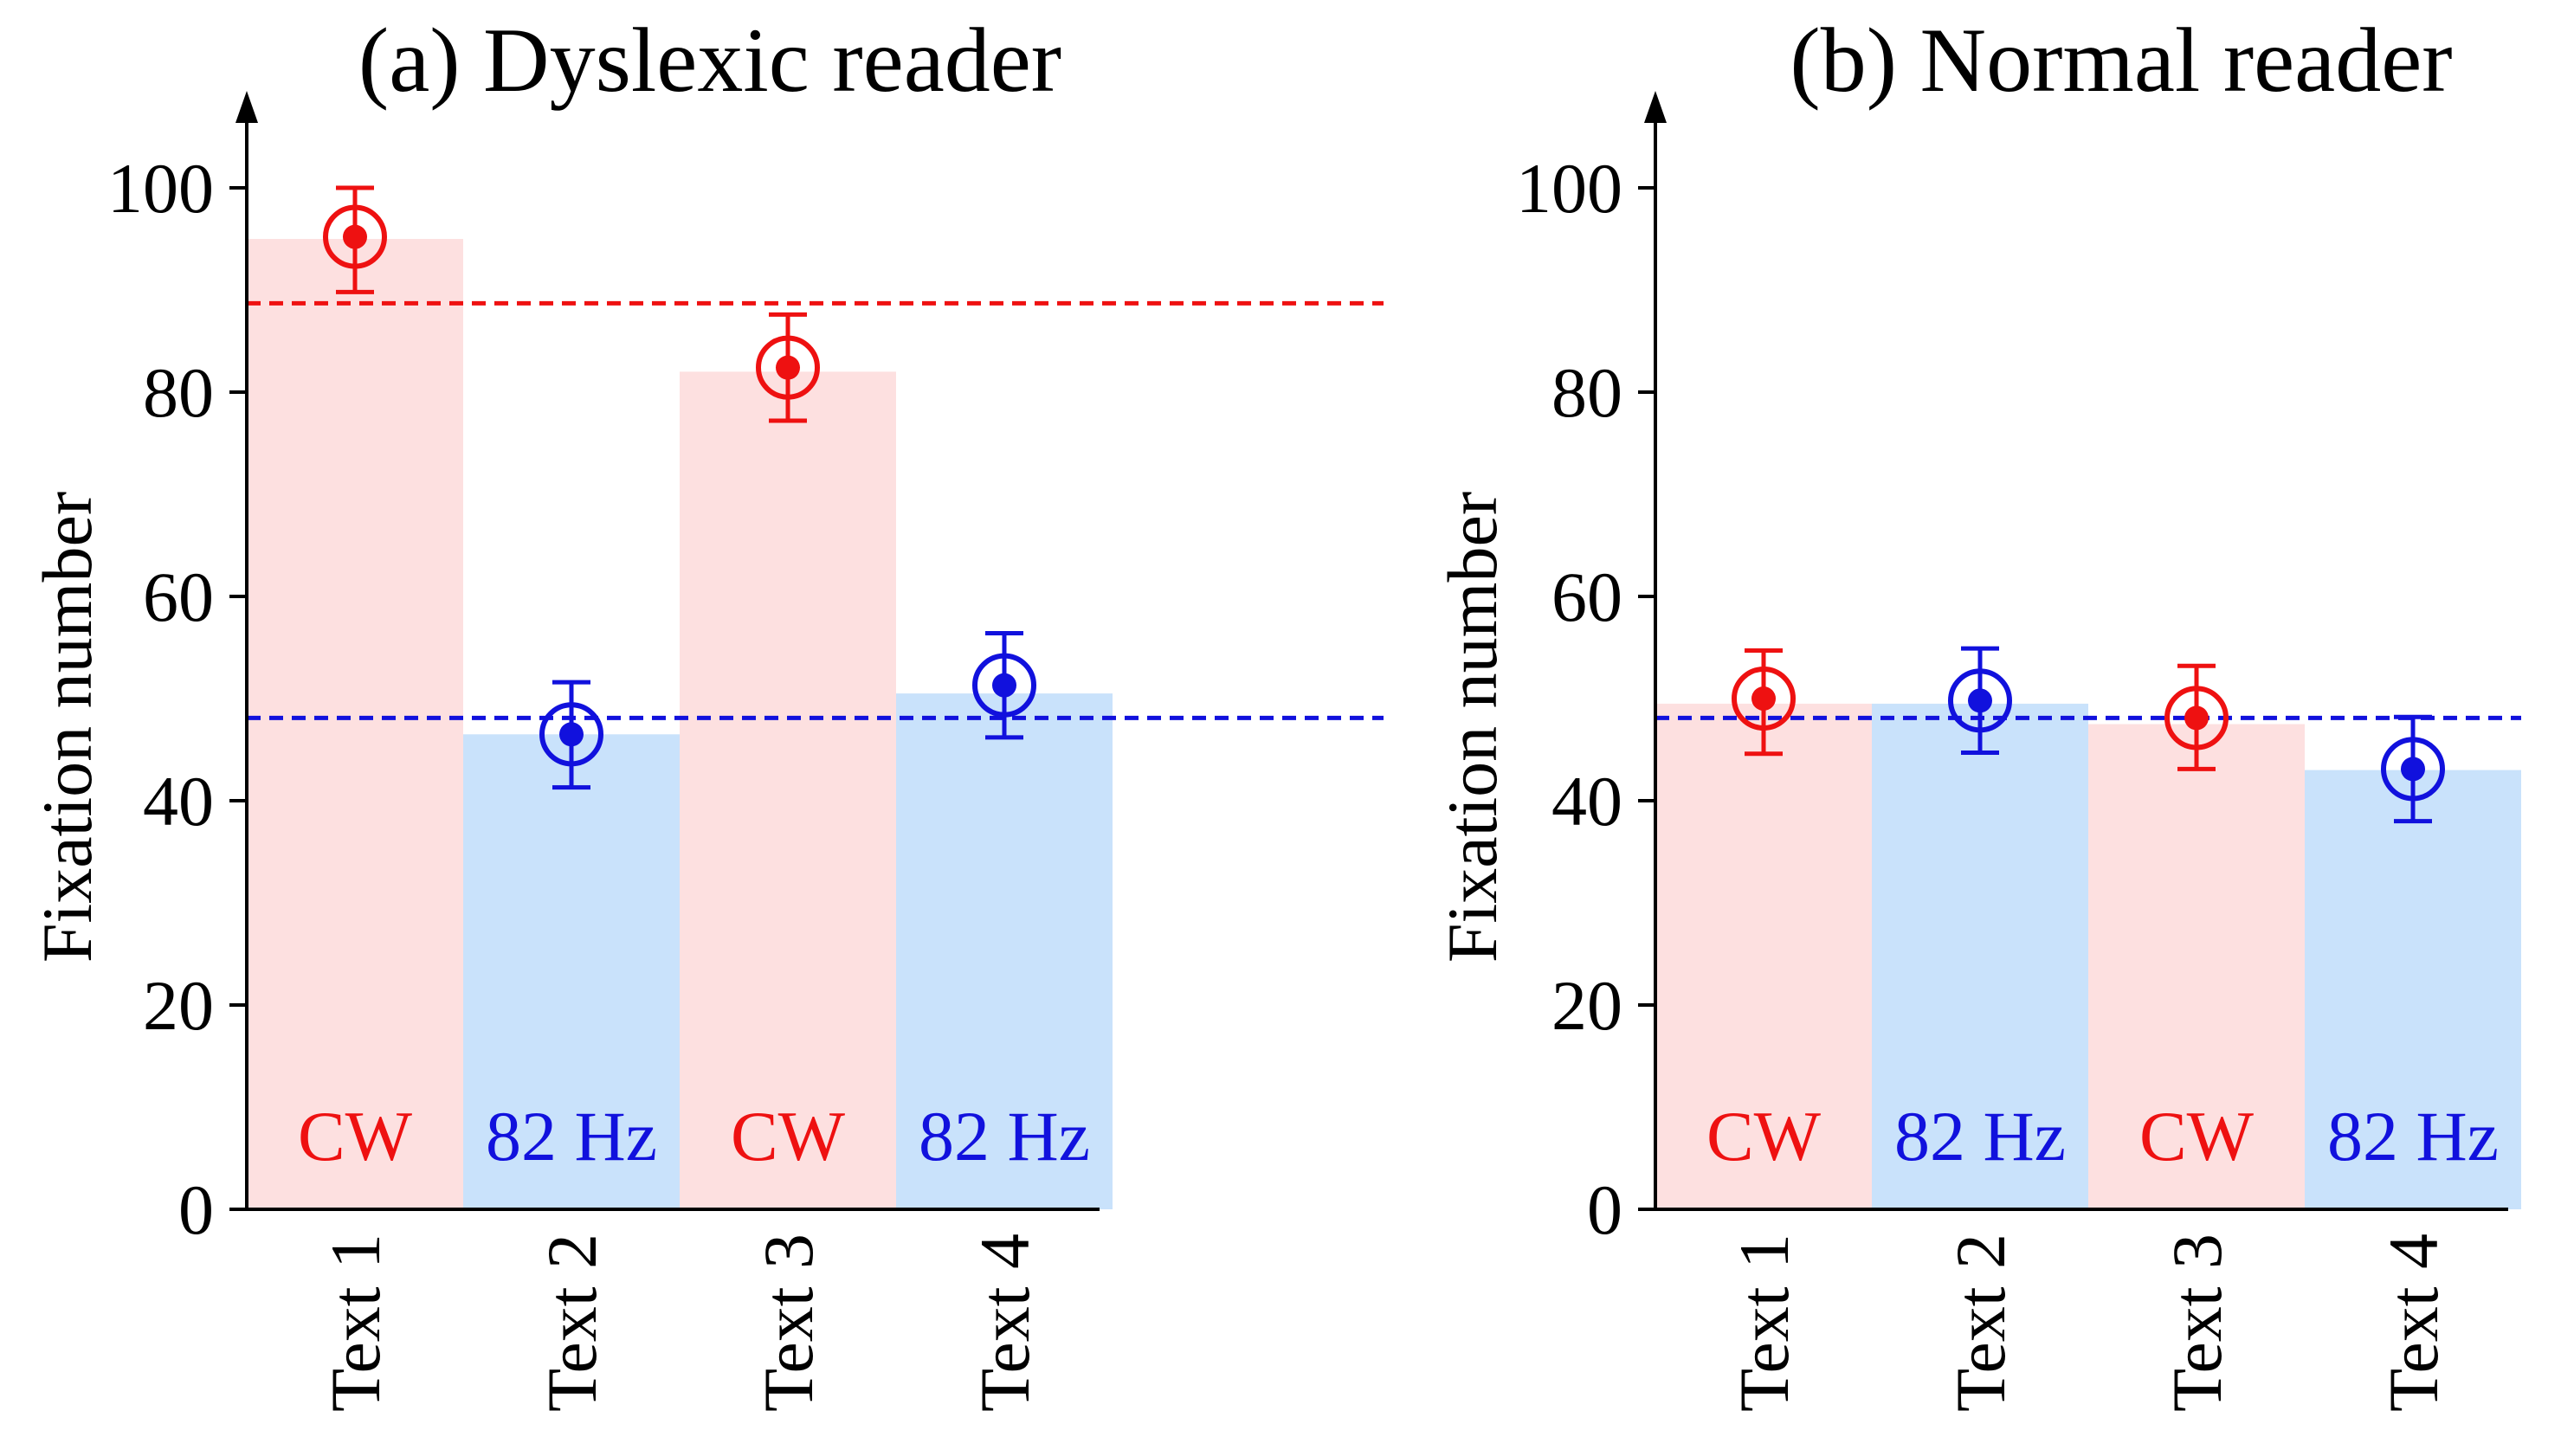 This screenshot has height=1456, width=2561. Describe the element at coordinates (709, 60) in the screenshot. I see `chart-title: (a) Dyslexic reader` at that location.